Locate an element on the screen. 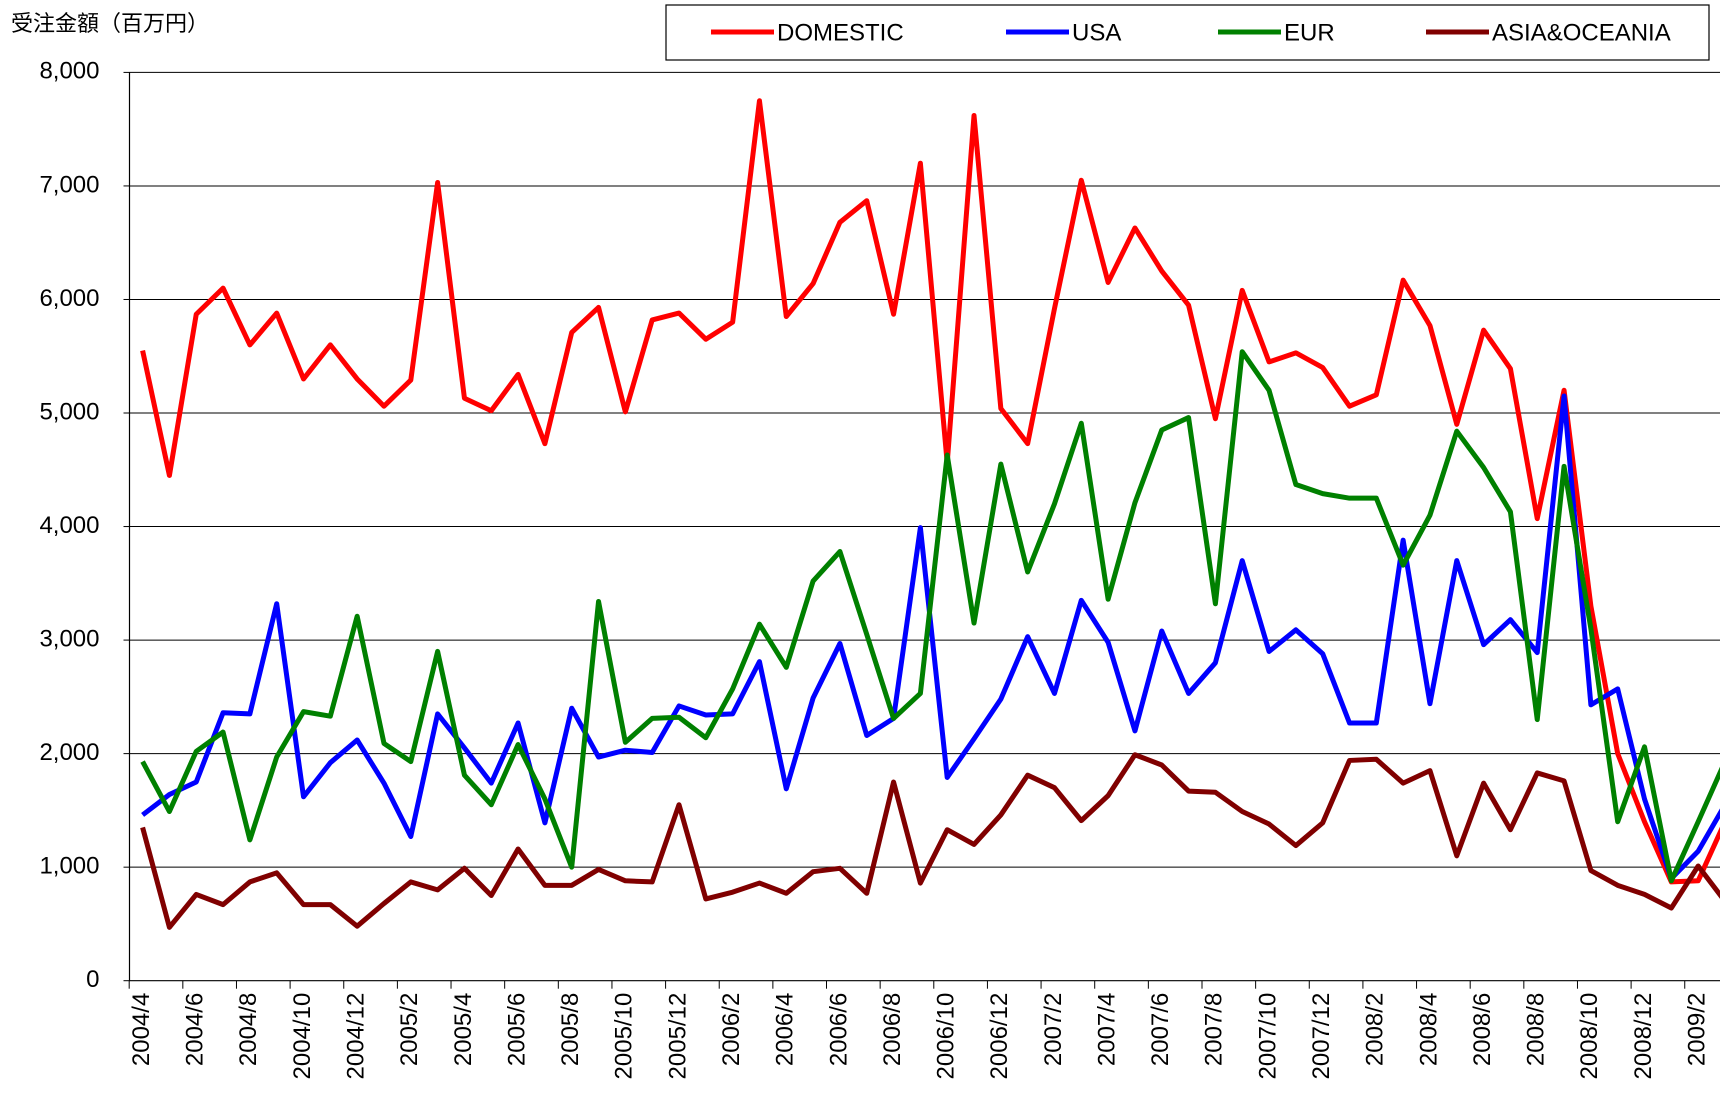 This screenshot has height=1115, width=1720. x-tick-label: 2006/2 is located at coordinates (731, 1029).